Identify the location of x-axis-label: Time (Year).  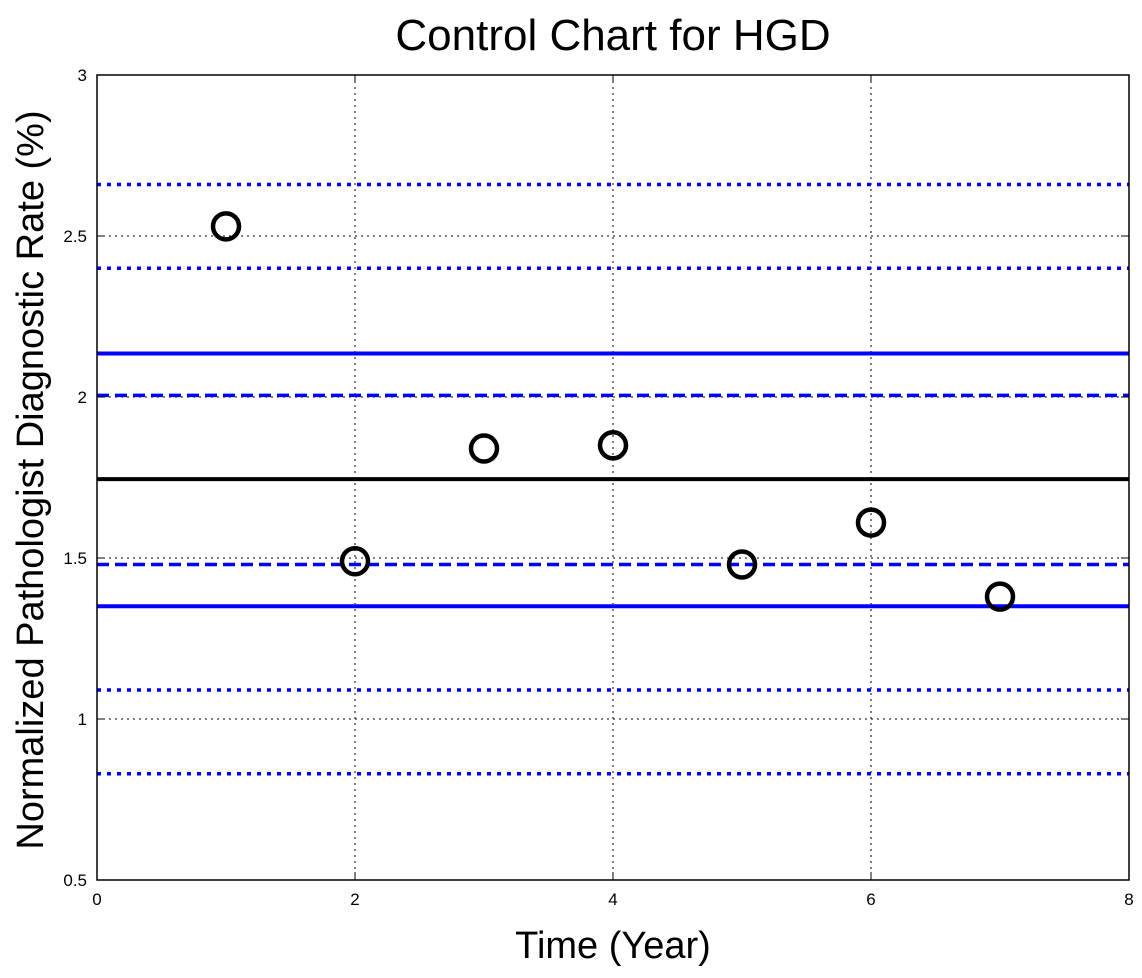
(613, 946).